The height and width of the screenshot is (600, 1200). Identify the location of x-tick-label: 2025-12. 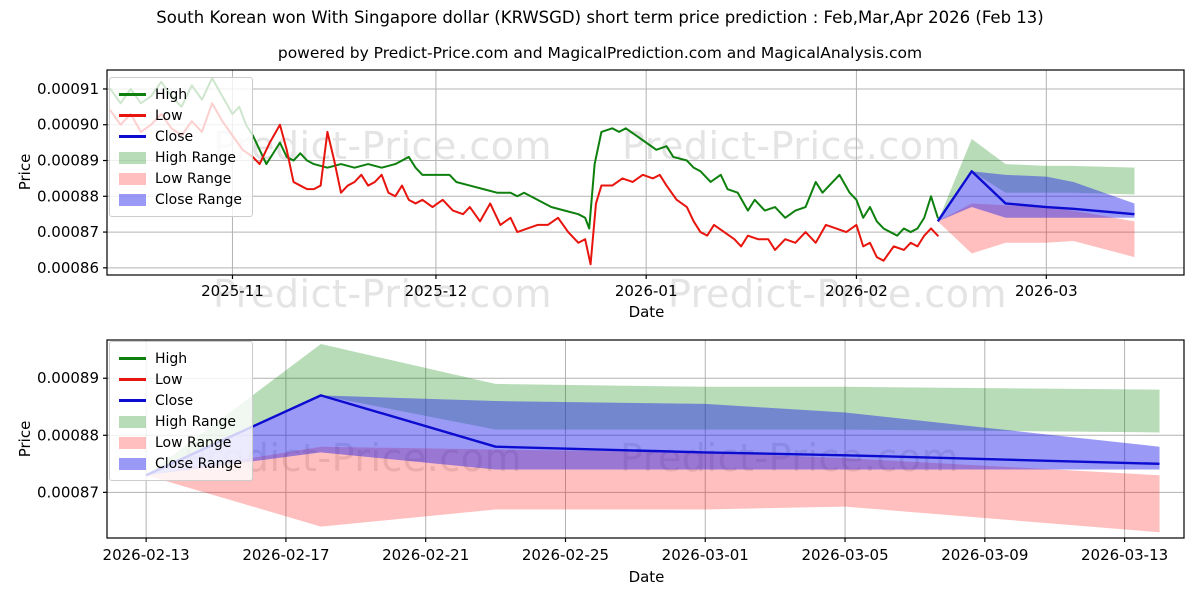
(436, 291).